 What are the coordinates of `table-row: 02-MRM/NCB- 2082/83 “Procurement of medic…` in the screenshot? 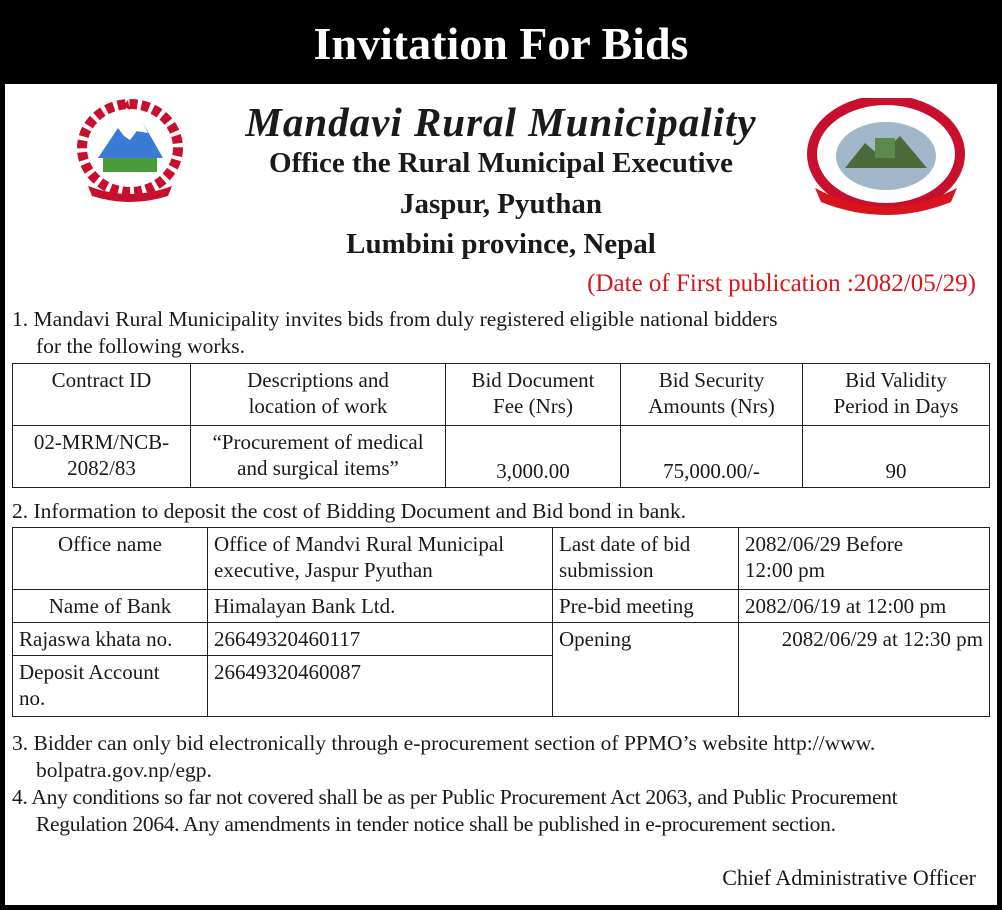 It's located at (501, 456).